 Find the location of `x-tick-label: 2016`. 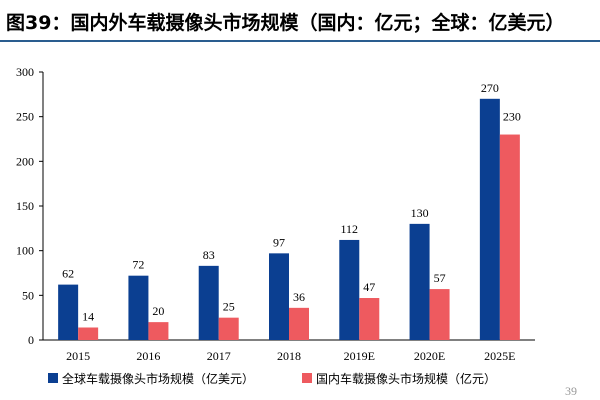

x-tick-label: 2016 is located at coordinates (148, 356).